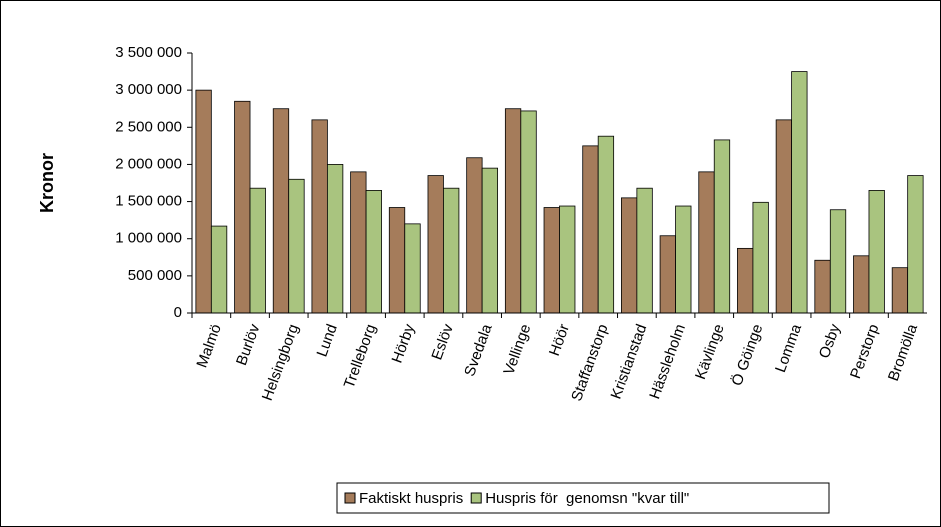  Describe the element at coordinates (148, 126) in the screenshot. I see `y-tick-label: 2 500 000` at that location.